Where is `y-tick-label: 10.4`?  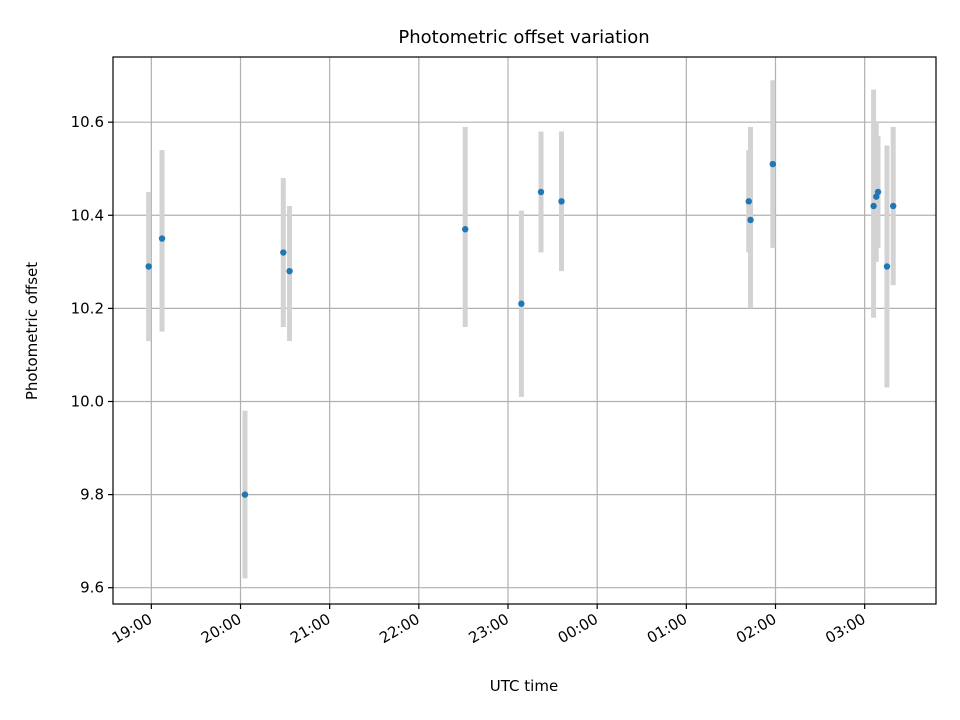 y-tick-label: 10.4 is located at coordinates (87, 215).